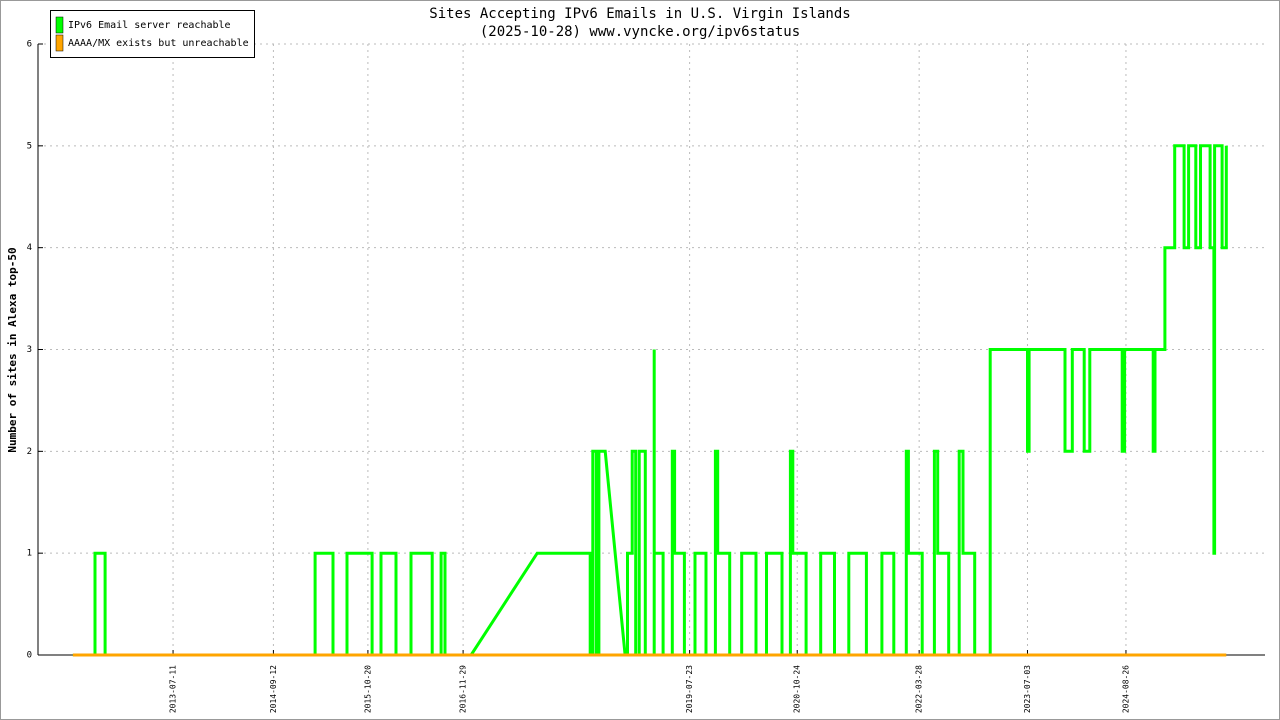  Describe the element at coordinates (149, 25) in the screenshot. I see `legend-label: IPv6 Email server reachable` at that location.